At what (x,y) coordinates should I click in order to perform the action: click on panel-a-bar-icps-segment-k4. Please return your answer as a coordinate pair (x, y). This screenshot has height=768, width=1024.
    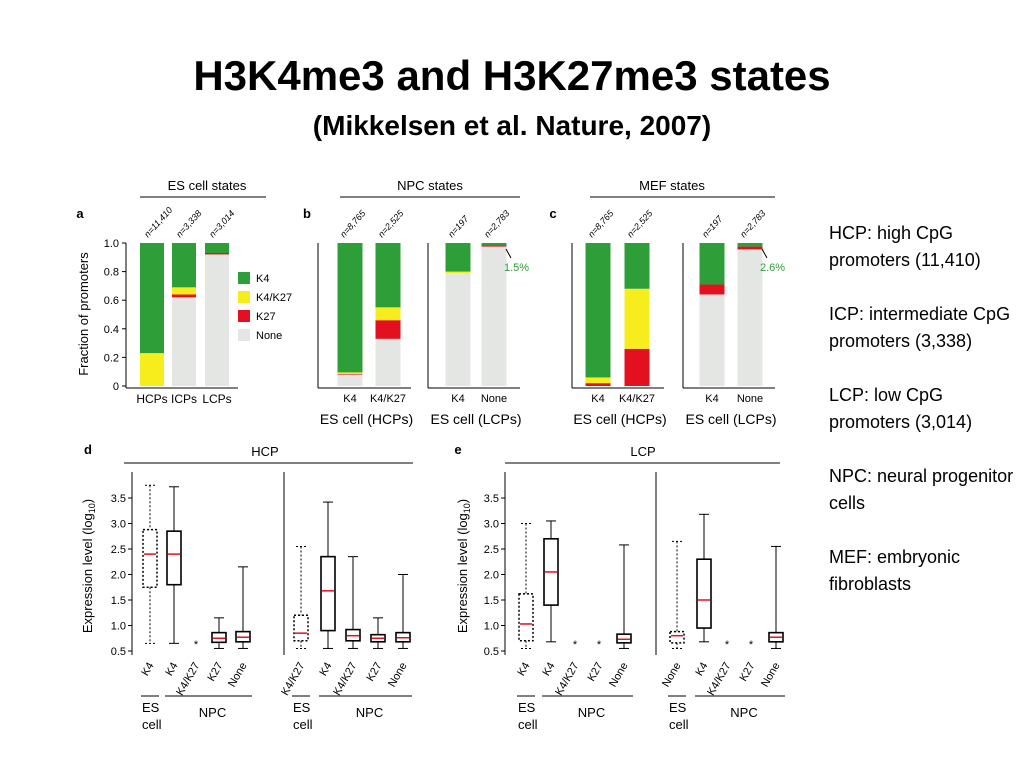
    Looking at the image, I should click on (184, 265).